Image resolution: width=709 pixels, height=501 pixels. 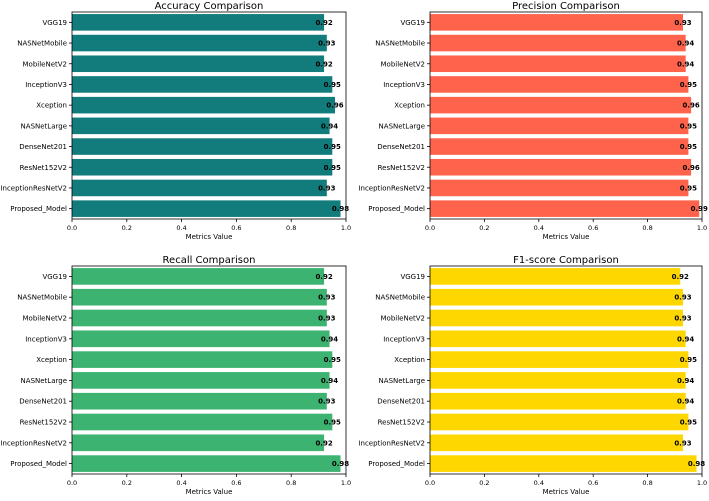 What do you see at coordinates (38, 464) in the screenshot?
I see `recall-category-label: Proposed_Model` at bounding box center [38, 464].